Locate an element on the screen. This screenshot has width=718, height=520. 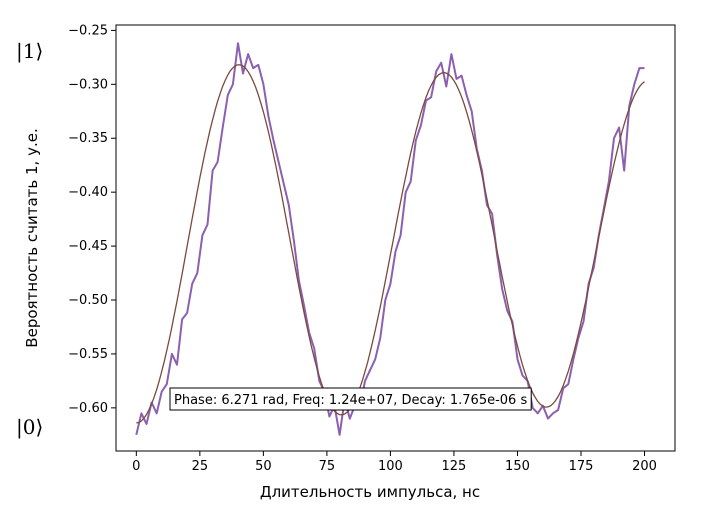
y-tick-label: −0.55 is located at coordinates (88, 354).